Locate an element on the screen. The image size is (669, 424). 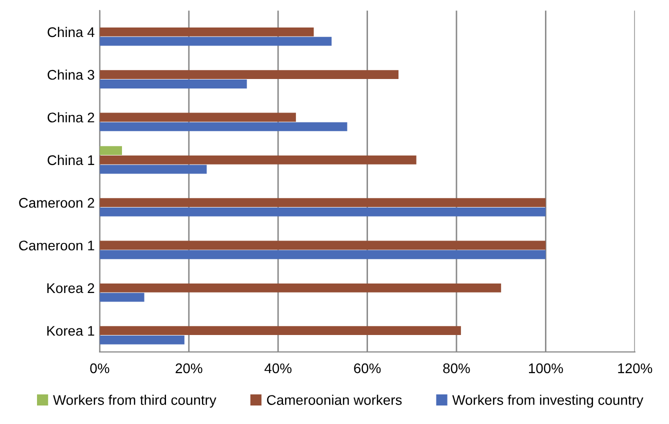
y-tick-label: Cameroon 2 is located at coordinates (56, 203).